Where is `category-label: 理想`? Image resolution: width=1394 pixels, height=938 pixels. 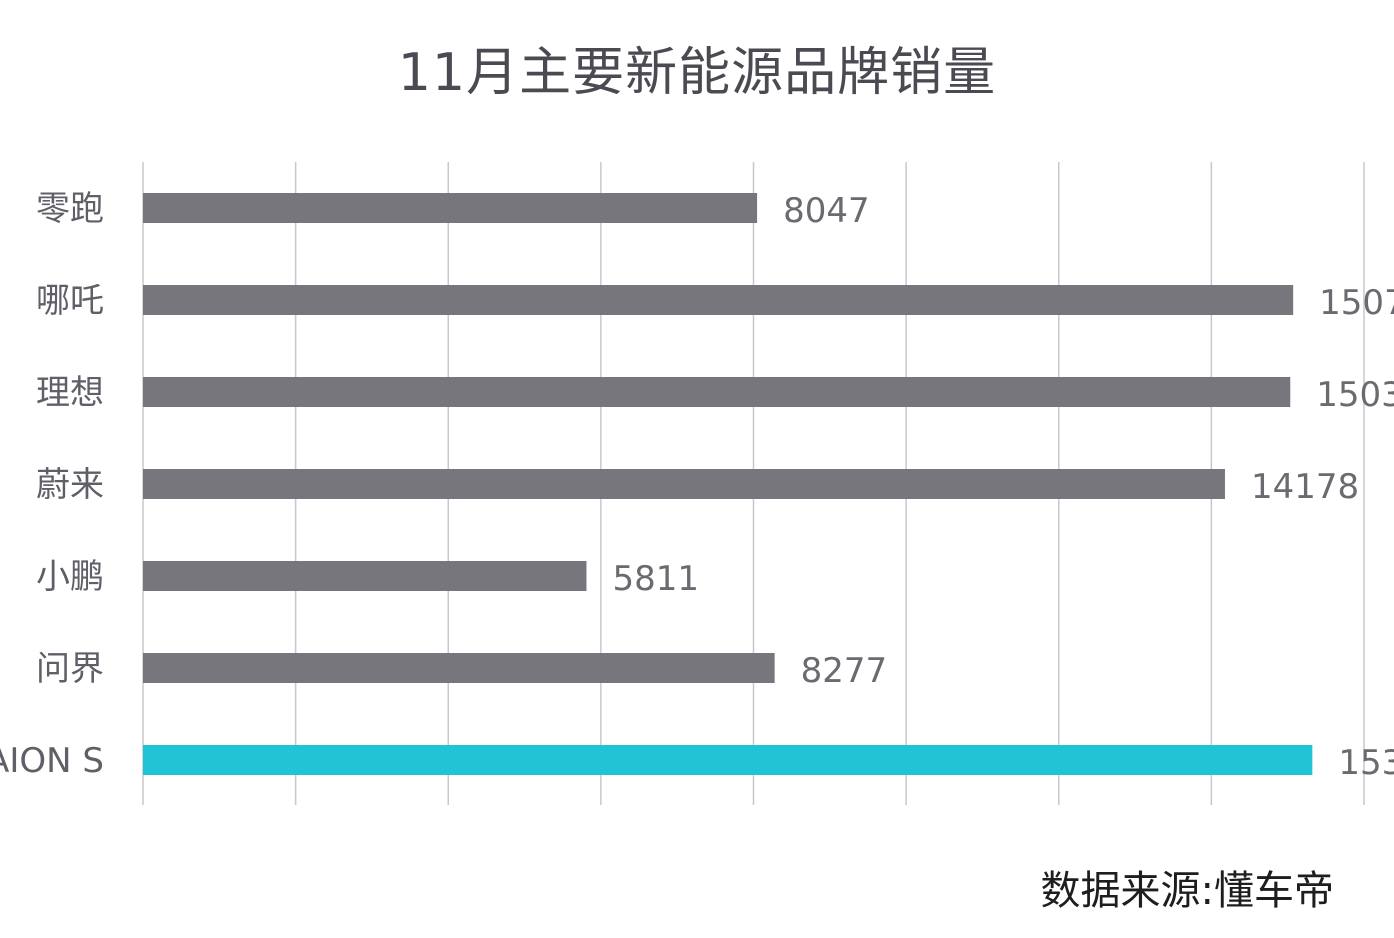 category-label: 理想 is located at coordinates (70, 393).